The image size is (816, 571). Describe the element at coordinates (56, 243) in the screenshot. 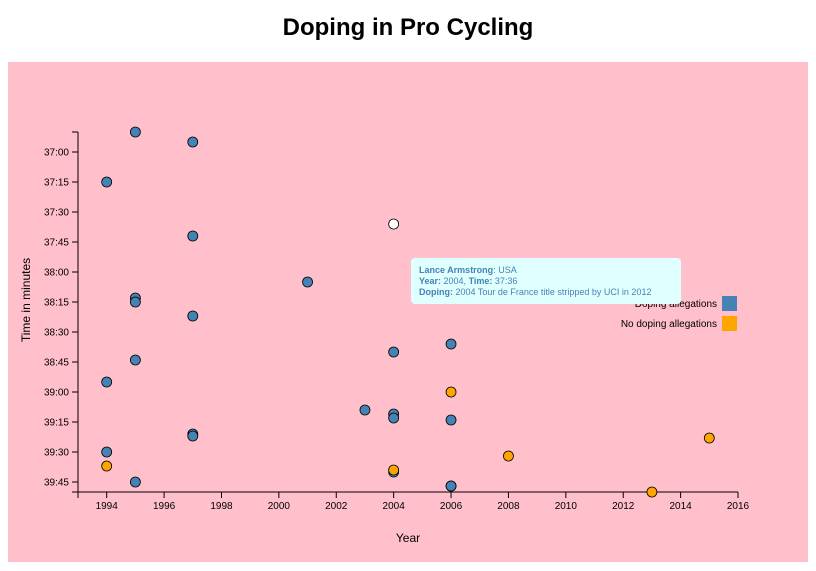

I see `y-tick-label: 37:45` at that location.